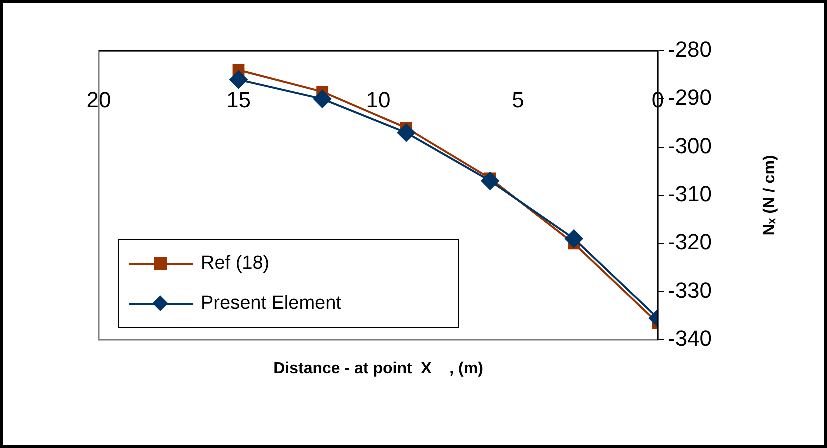 The width and height of the screenshot is (827, 448). What do you see at coordinates (378, 99) in the screenshot?
I see `x-tick-label: 10` at bounding box center [378, 99].